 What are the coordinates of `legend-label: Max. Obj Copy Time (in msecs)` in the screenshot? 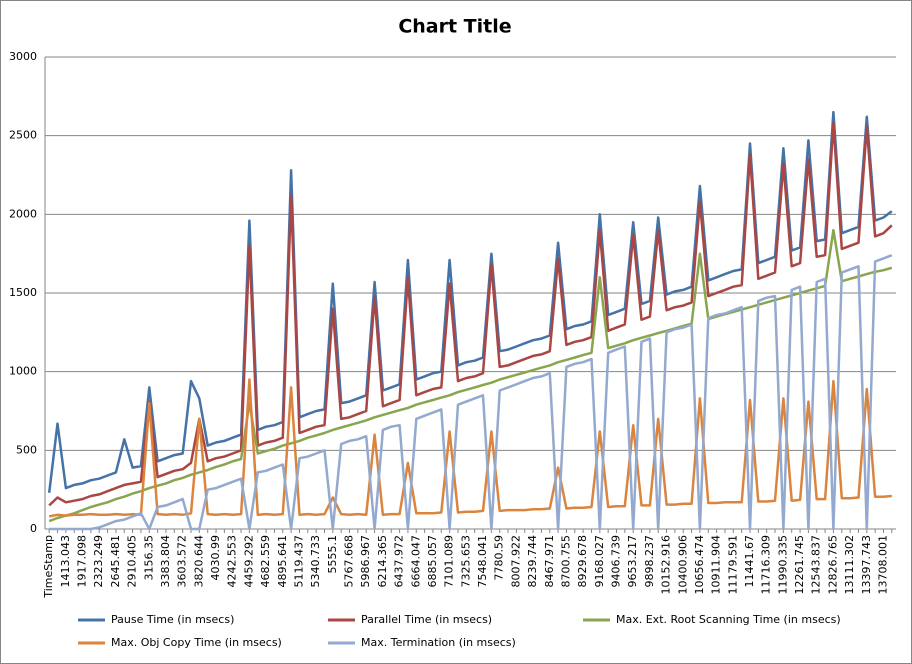 It's located at (196, 642).